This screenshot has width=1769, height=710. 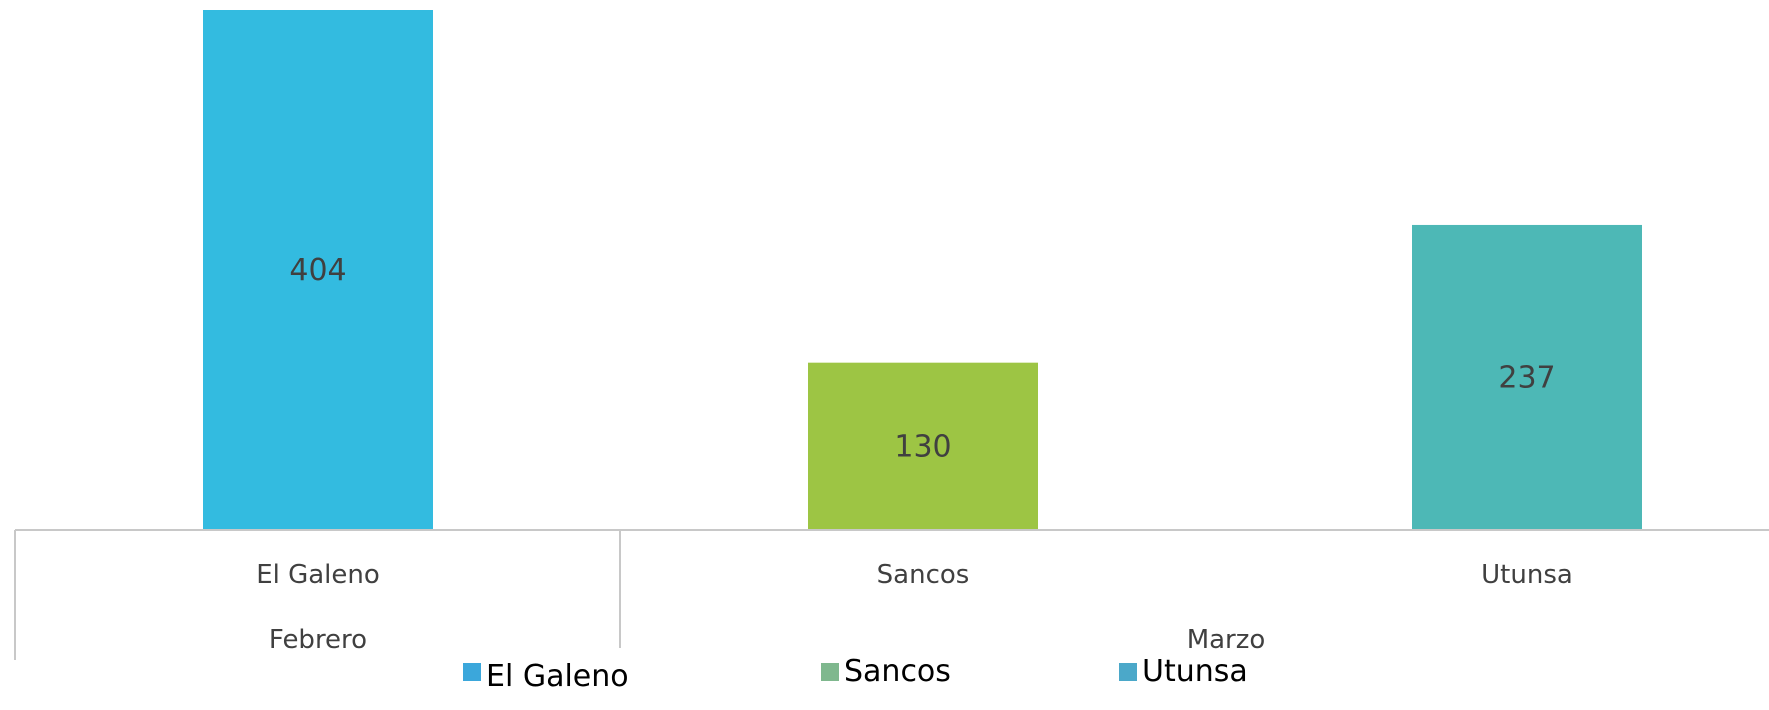 I want to click on group-label-marzo: Marzo, so click(x=1226, y=640).